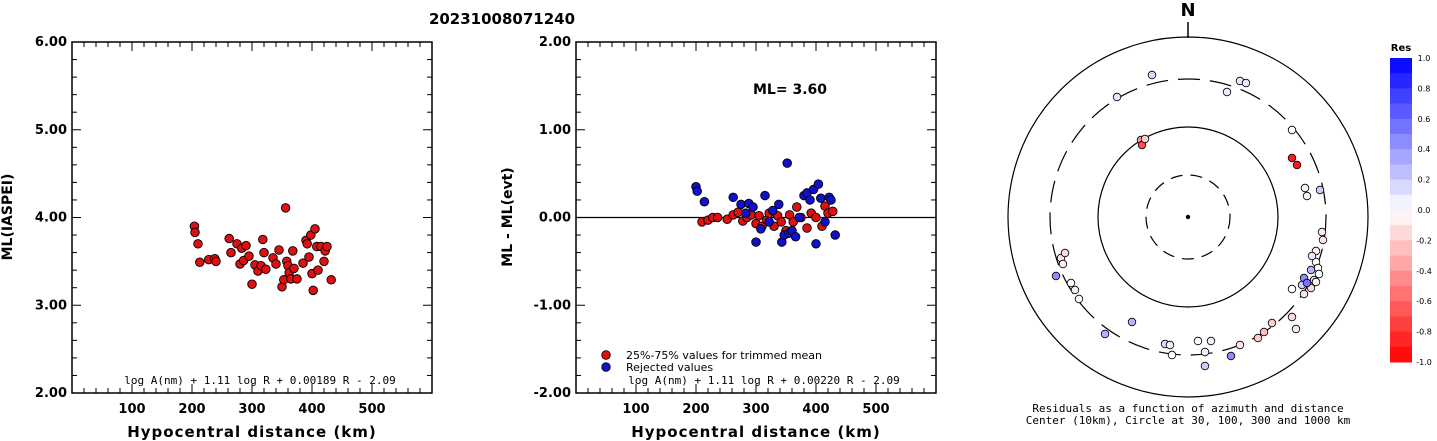 Image resolution: width=1437 pixels, height=441 pixels. I want to click on colorbar-tick-label: -0.8, so click(1424, 332).